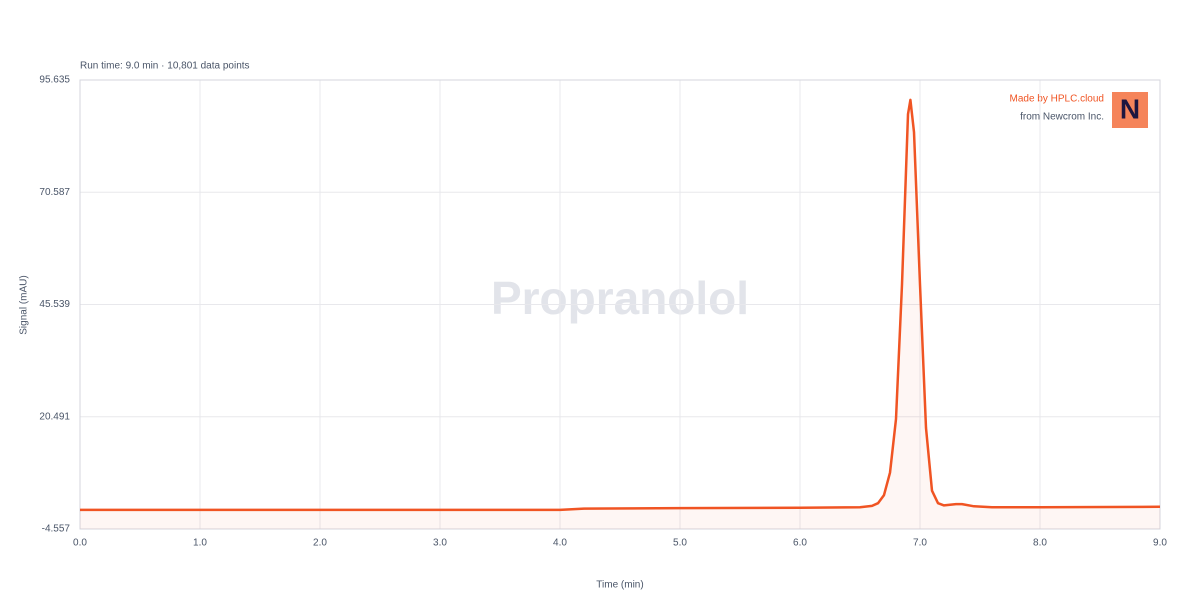 The image size is (1200, 600). Describe the element at coordinates (24, 304) in the screenshot. I see `y-axis-label: Signal (mAU)` at that location.